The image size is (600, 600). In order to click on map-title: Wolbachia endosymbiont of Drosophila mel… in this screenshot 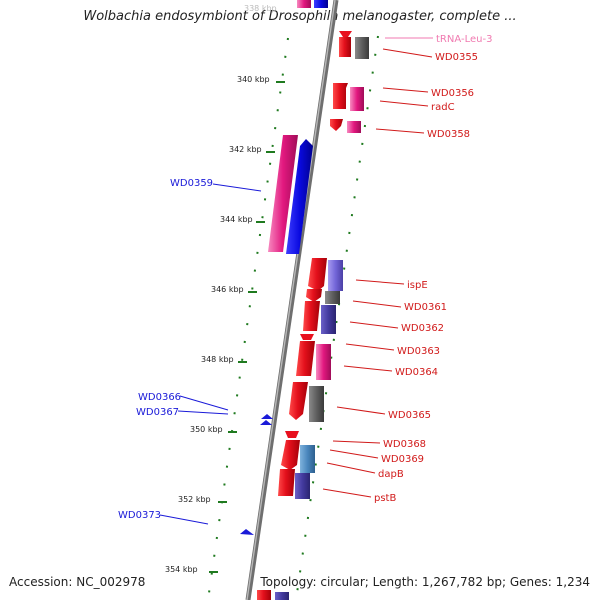, I will do `click(300, 16)`.